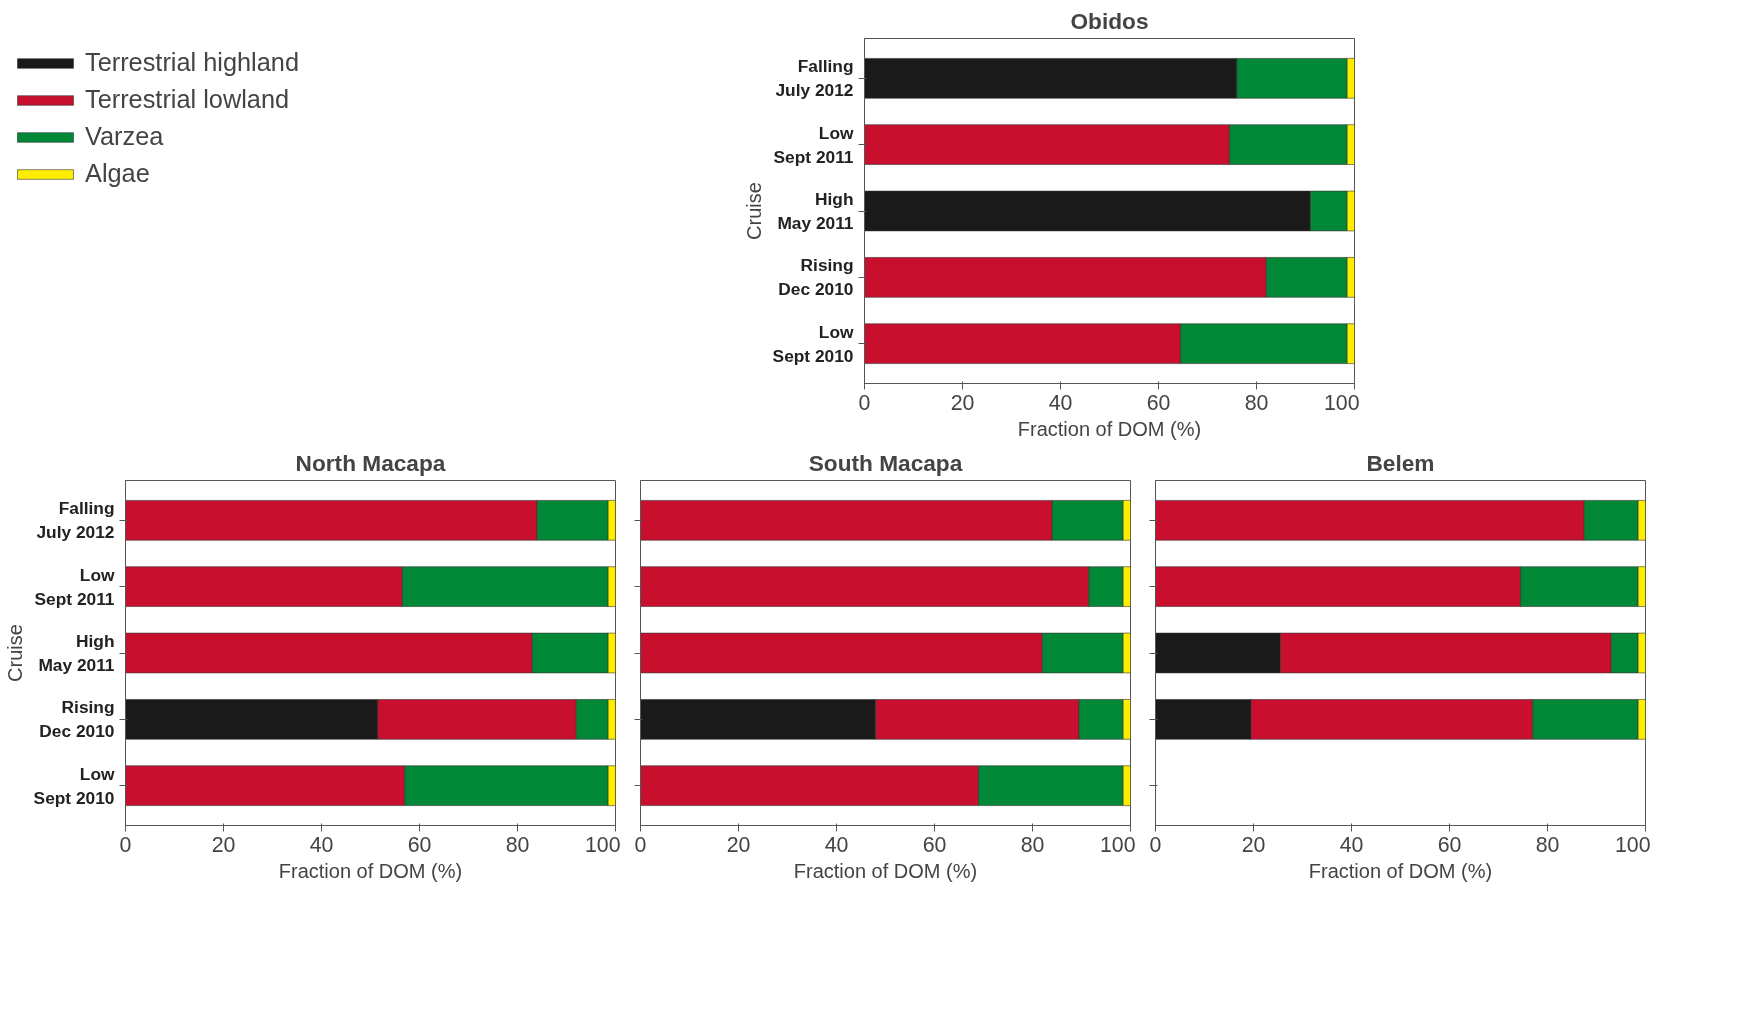  I want to click on legend-label: Algae, so click(117, 173).